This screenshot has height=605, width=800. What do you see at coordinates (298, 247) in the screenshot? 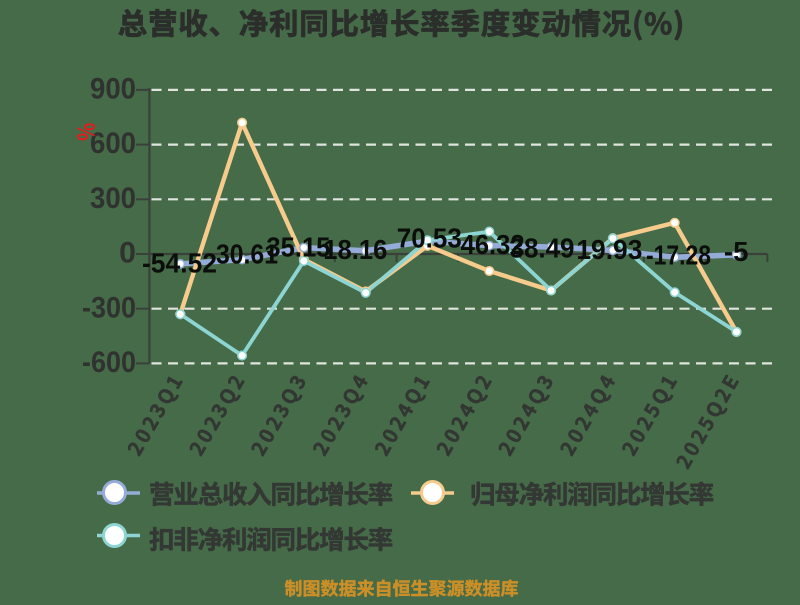
I see `svg-text: 35.15` at bounding box center [298, 247].